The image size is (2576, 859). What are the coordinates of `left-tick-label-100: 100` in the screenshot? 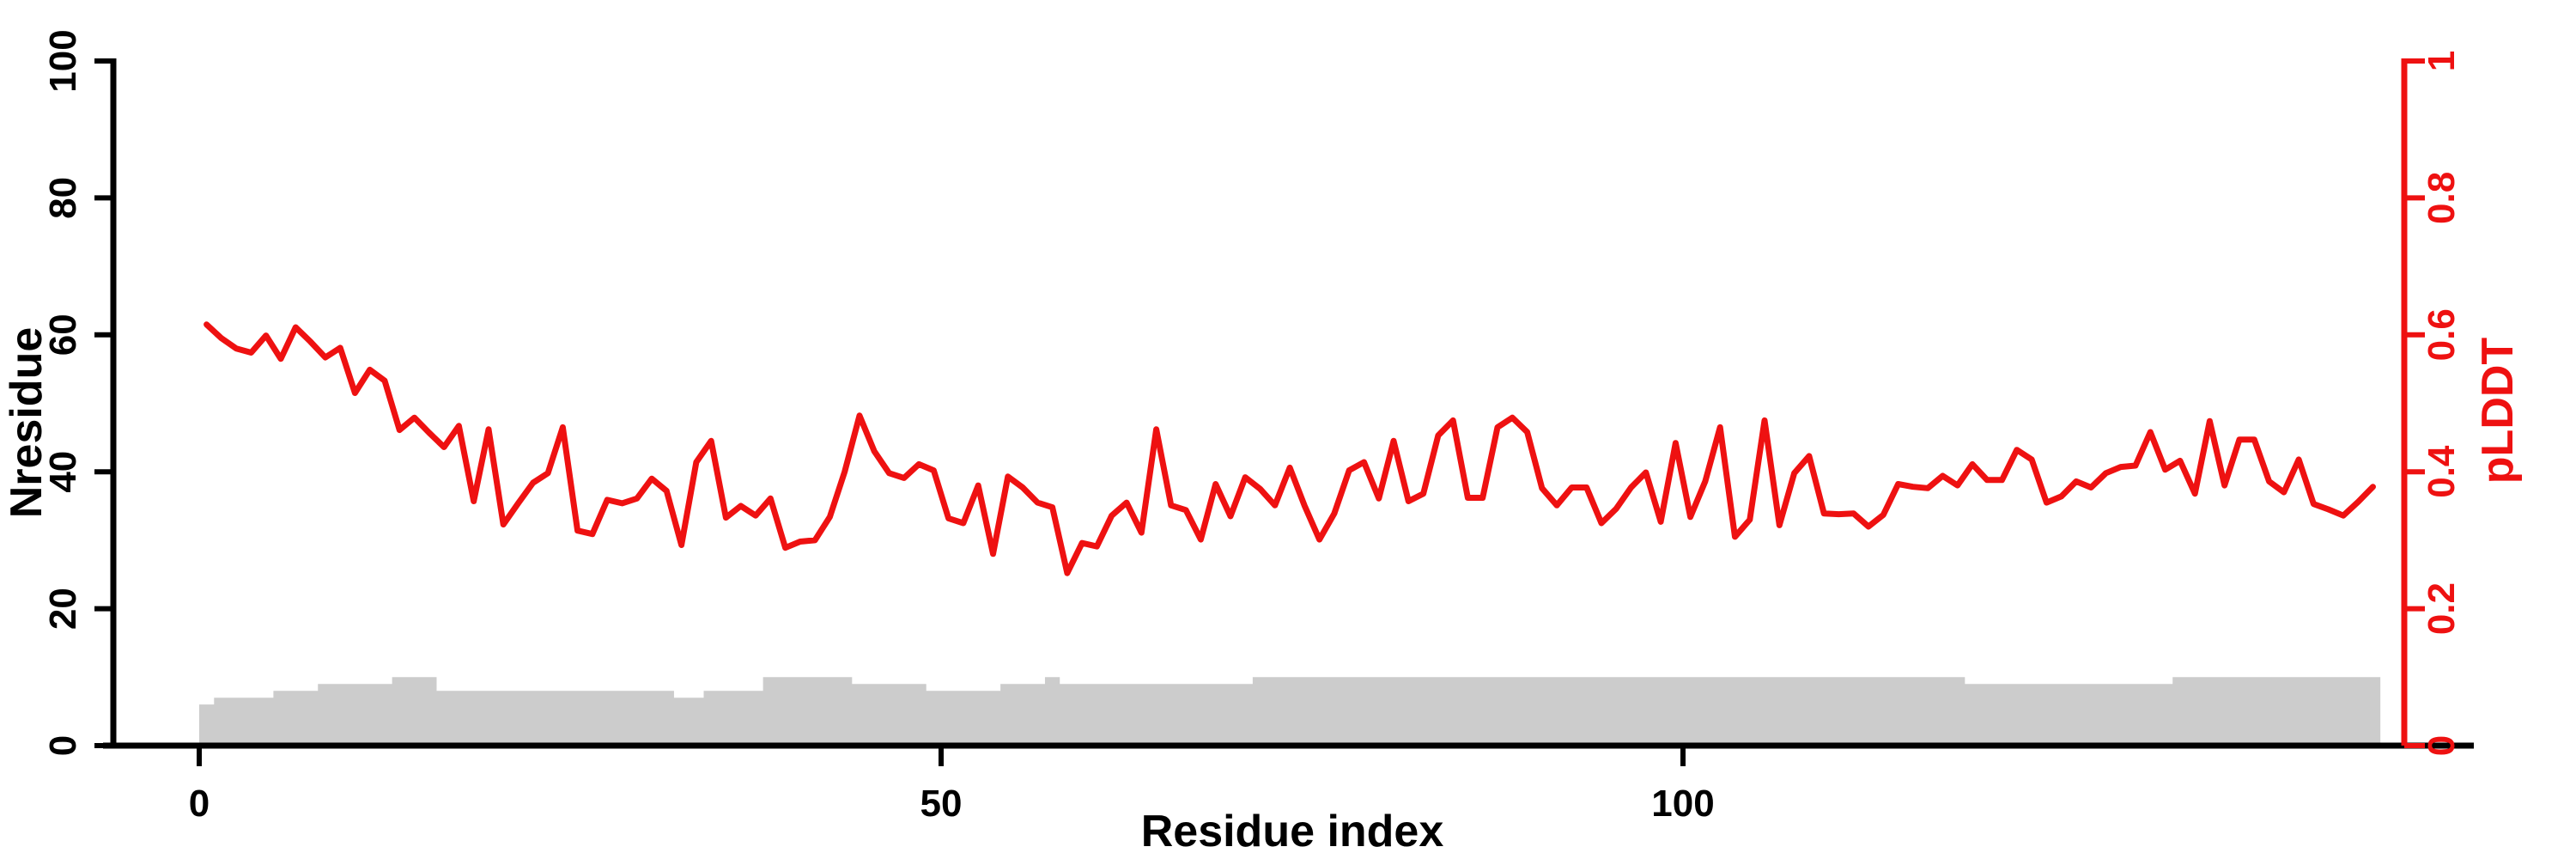 It's located at (63, 61).